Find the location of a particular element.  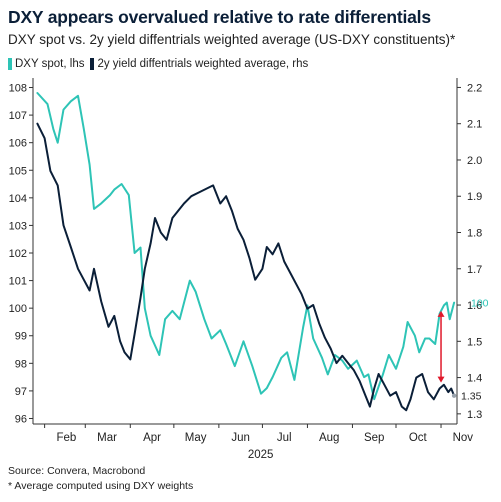

series-end-marker-yield is located at coordinates (454, 395).